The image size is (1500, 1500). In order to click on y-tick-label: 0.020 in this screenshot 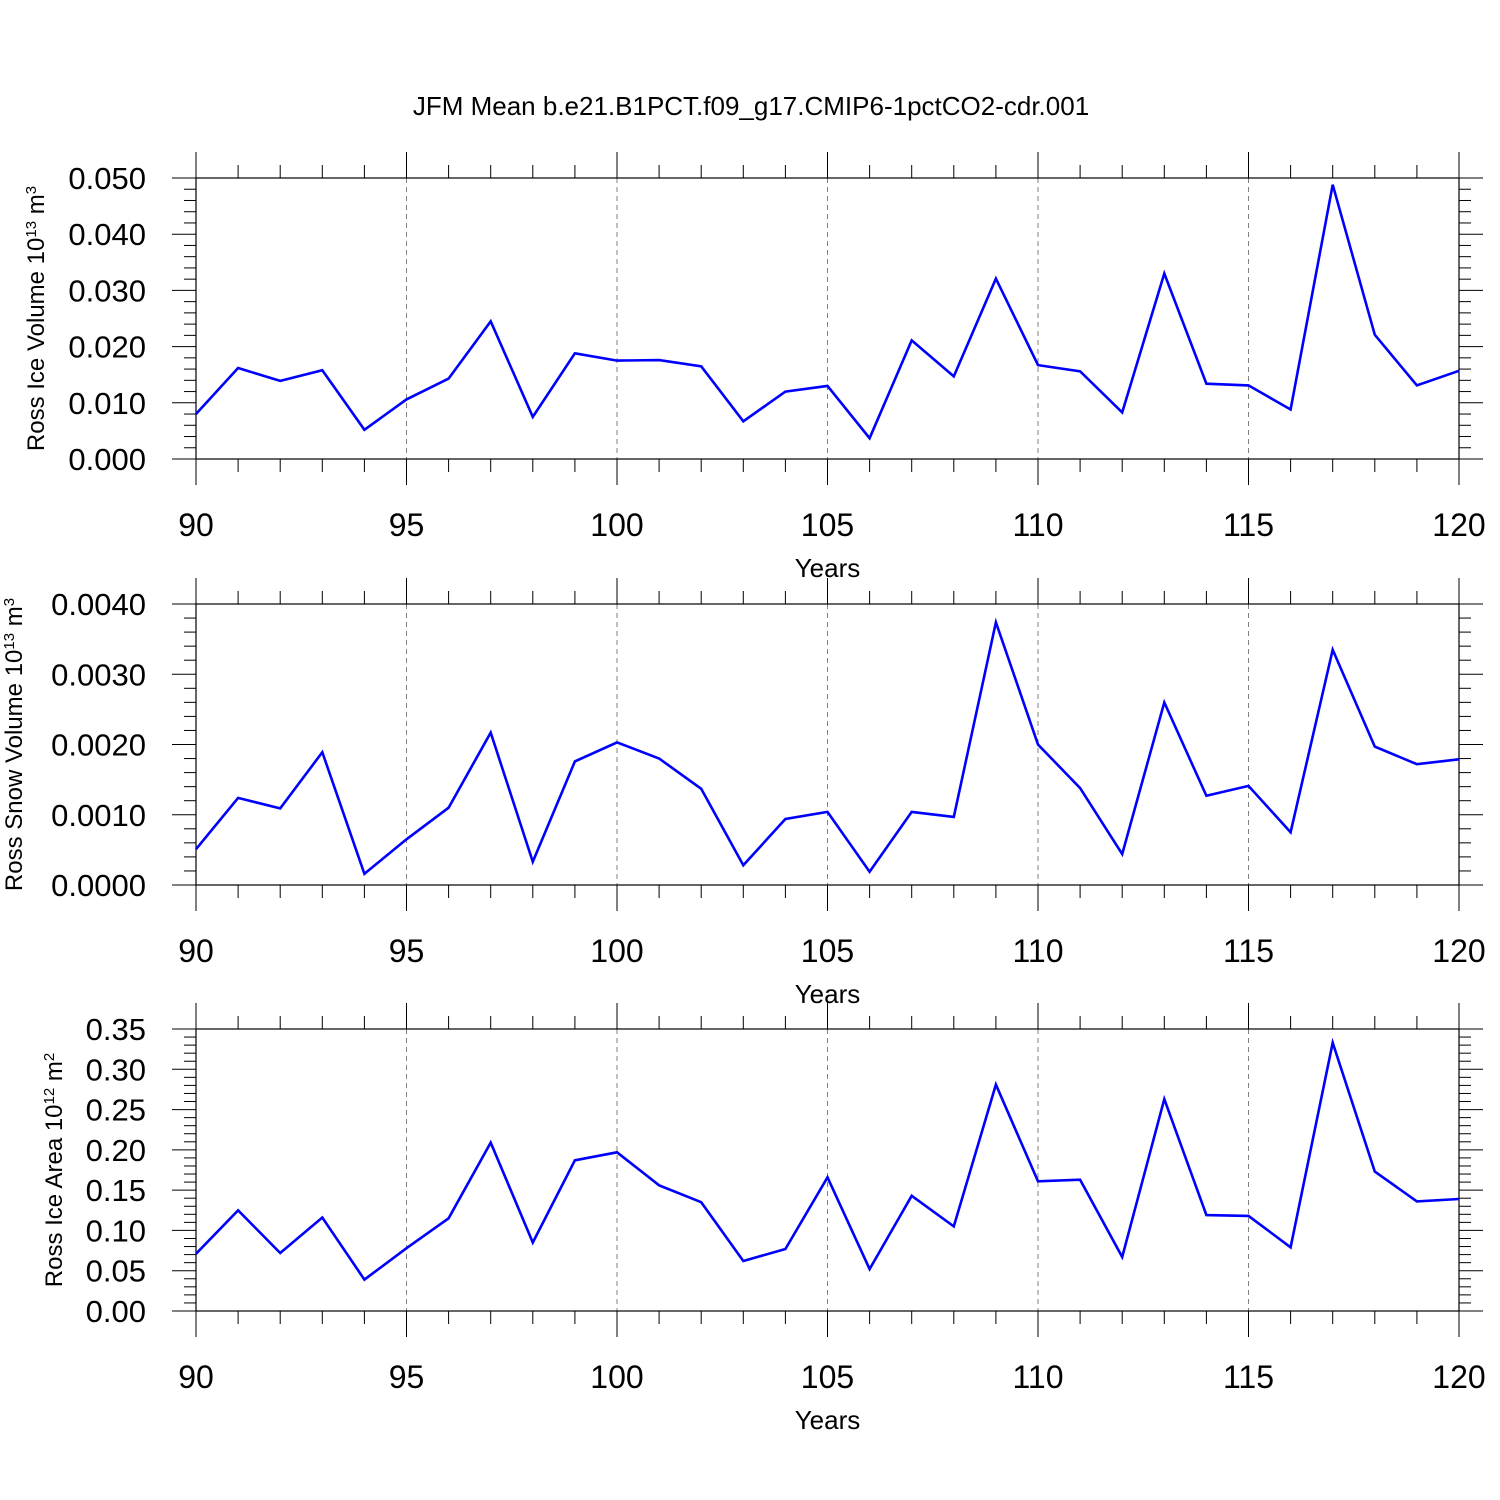, I will do `click(107, 347)`.